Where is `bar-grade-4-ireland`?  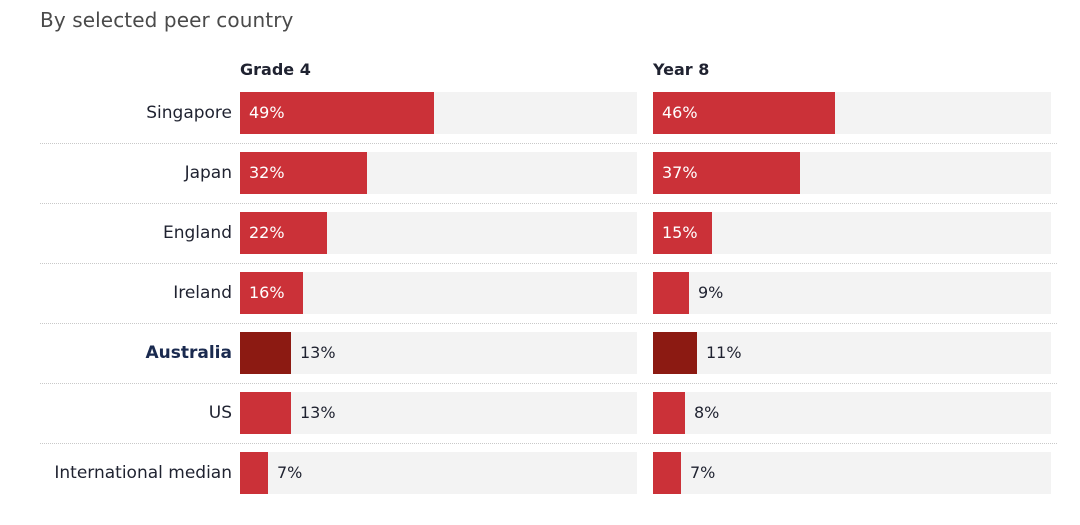
bar-grade-4-ireland is located at coordinates (271, 293).